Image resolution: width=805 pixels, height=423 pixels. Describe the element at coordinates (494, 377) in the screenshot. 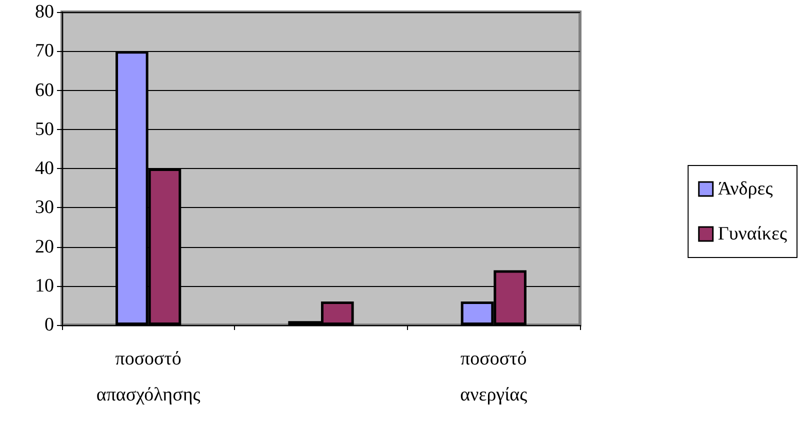

I see `x-tick-label: ποσοστό ανεργίας` at that location.